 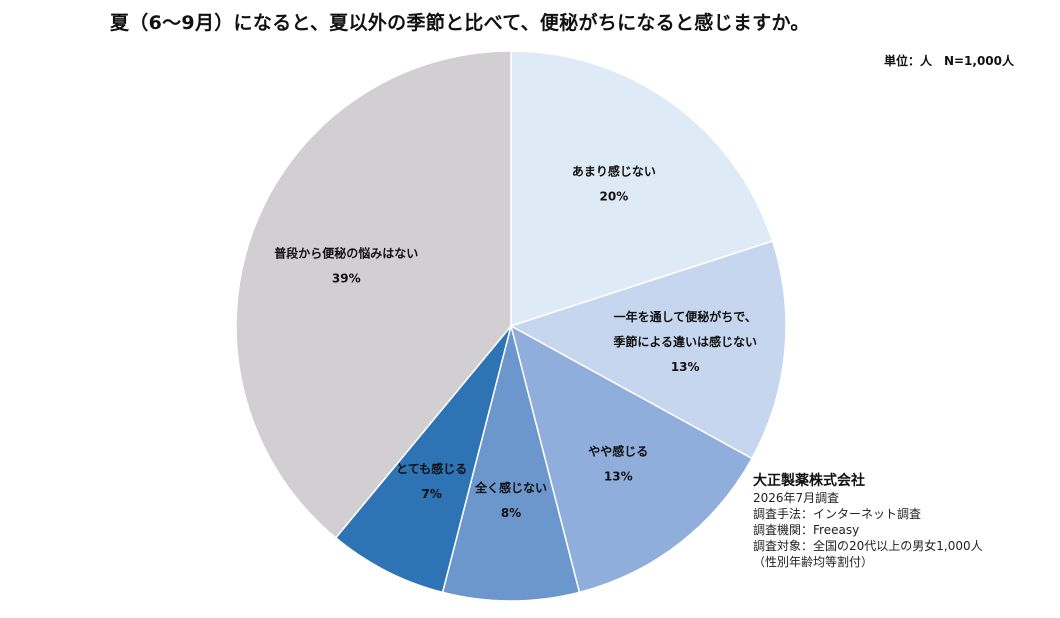 I want to click on slice-category-label: 全く感じない, so click(x=510, y=487).